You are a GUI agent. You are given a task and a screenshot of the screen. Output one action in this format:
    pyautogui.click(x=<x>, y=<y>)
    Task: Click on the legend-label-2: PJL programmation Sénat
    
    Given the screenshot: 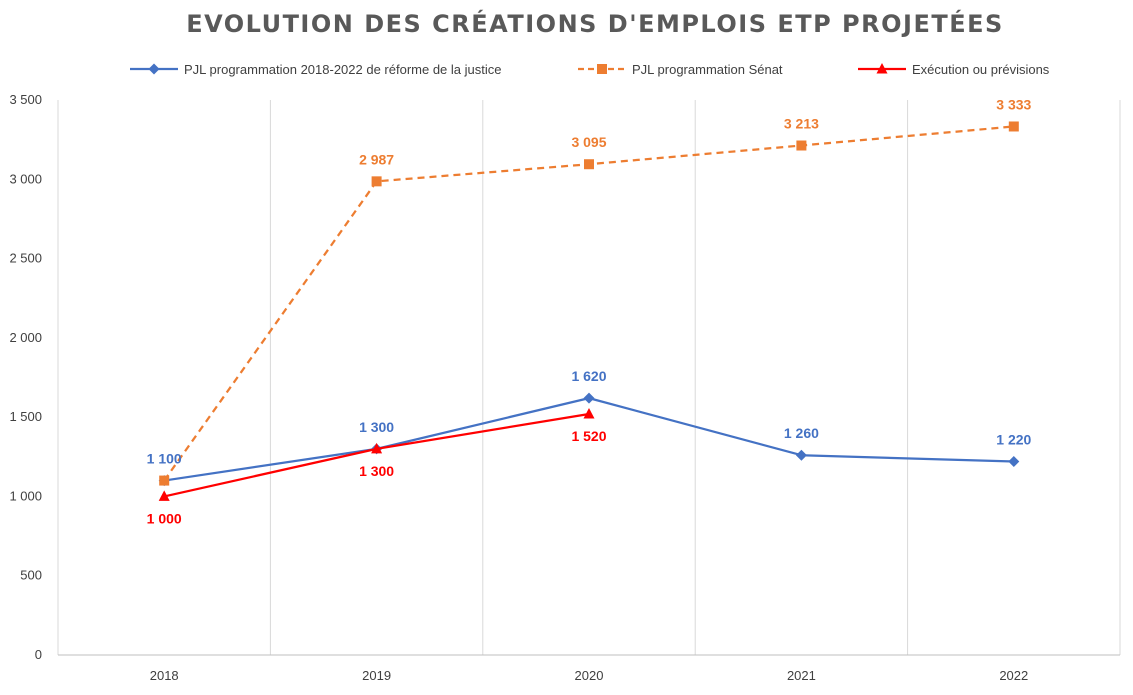 What is the action you would take?
    pyautogui.click(x=707, y=69)
    